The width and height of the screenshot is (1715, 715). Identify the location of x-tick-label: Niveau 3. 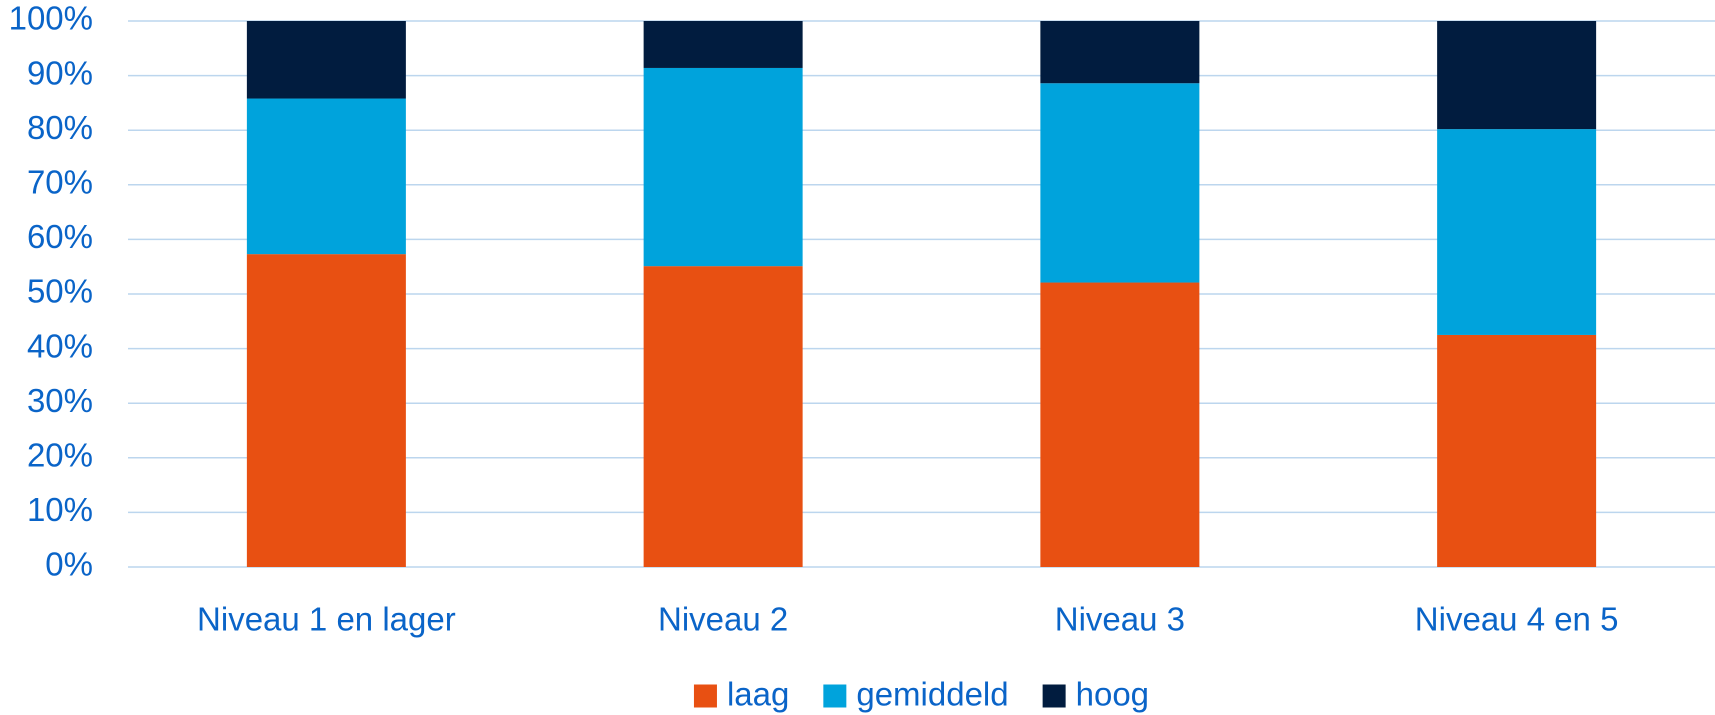
(1120, 619).